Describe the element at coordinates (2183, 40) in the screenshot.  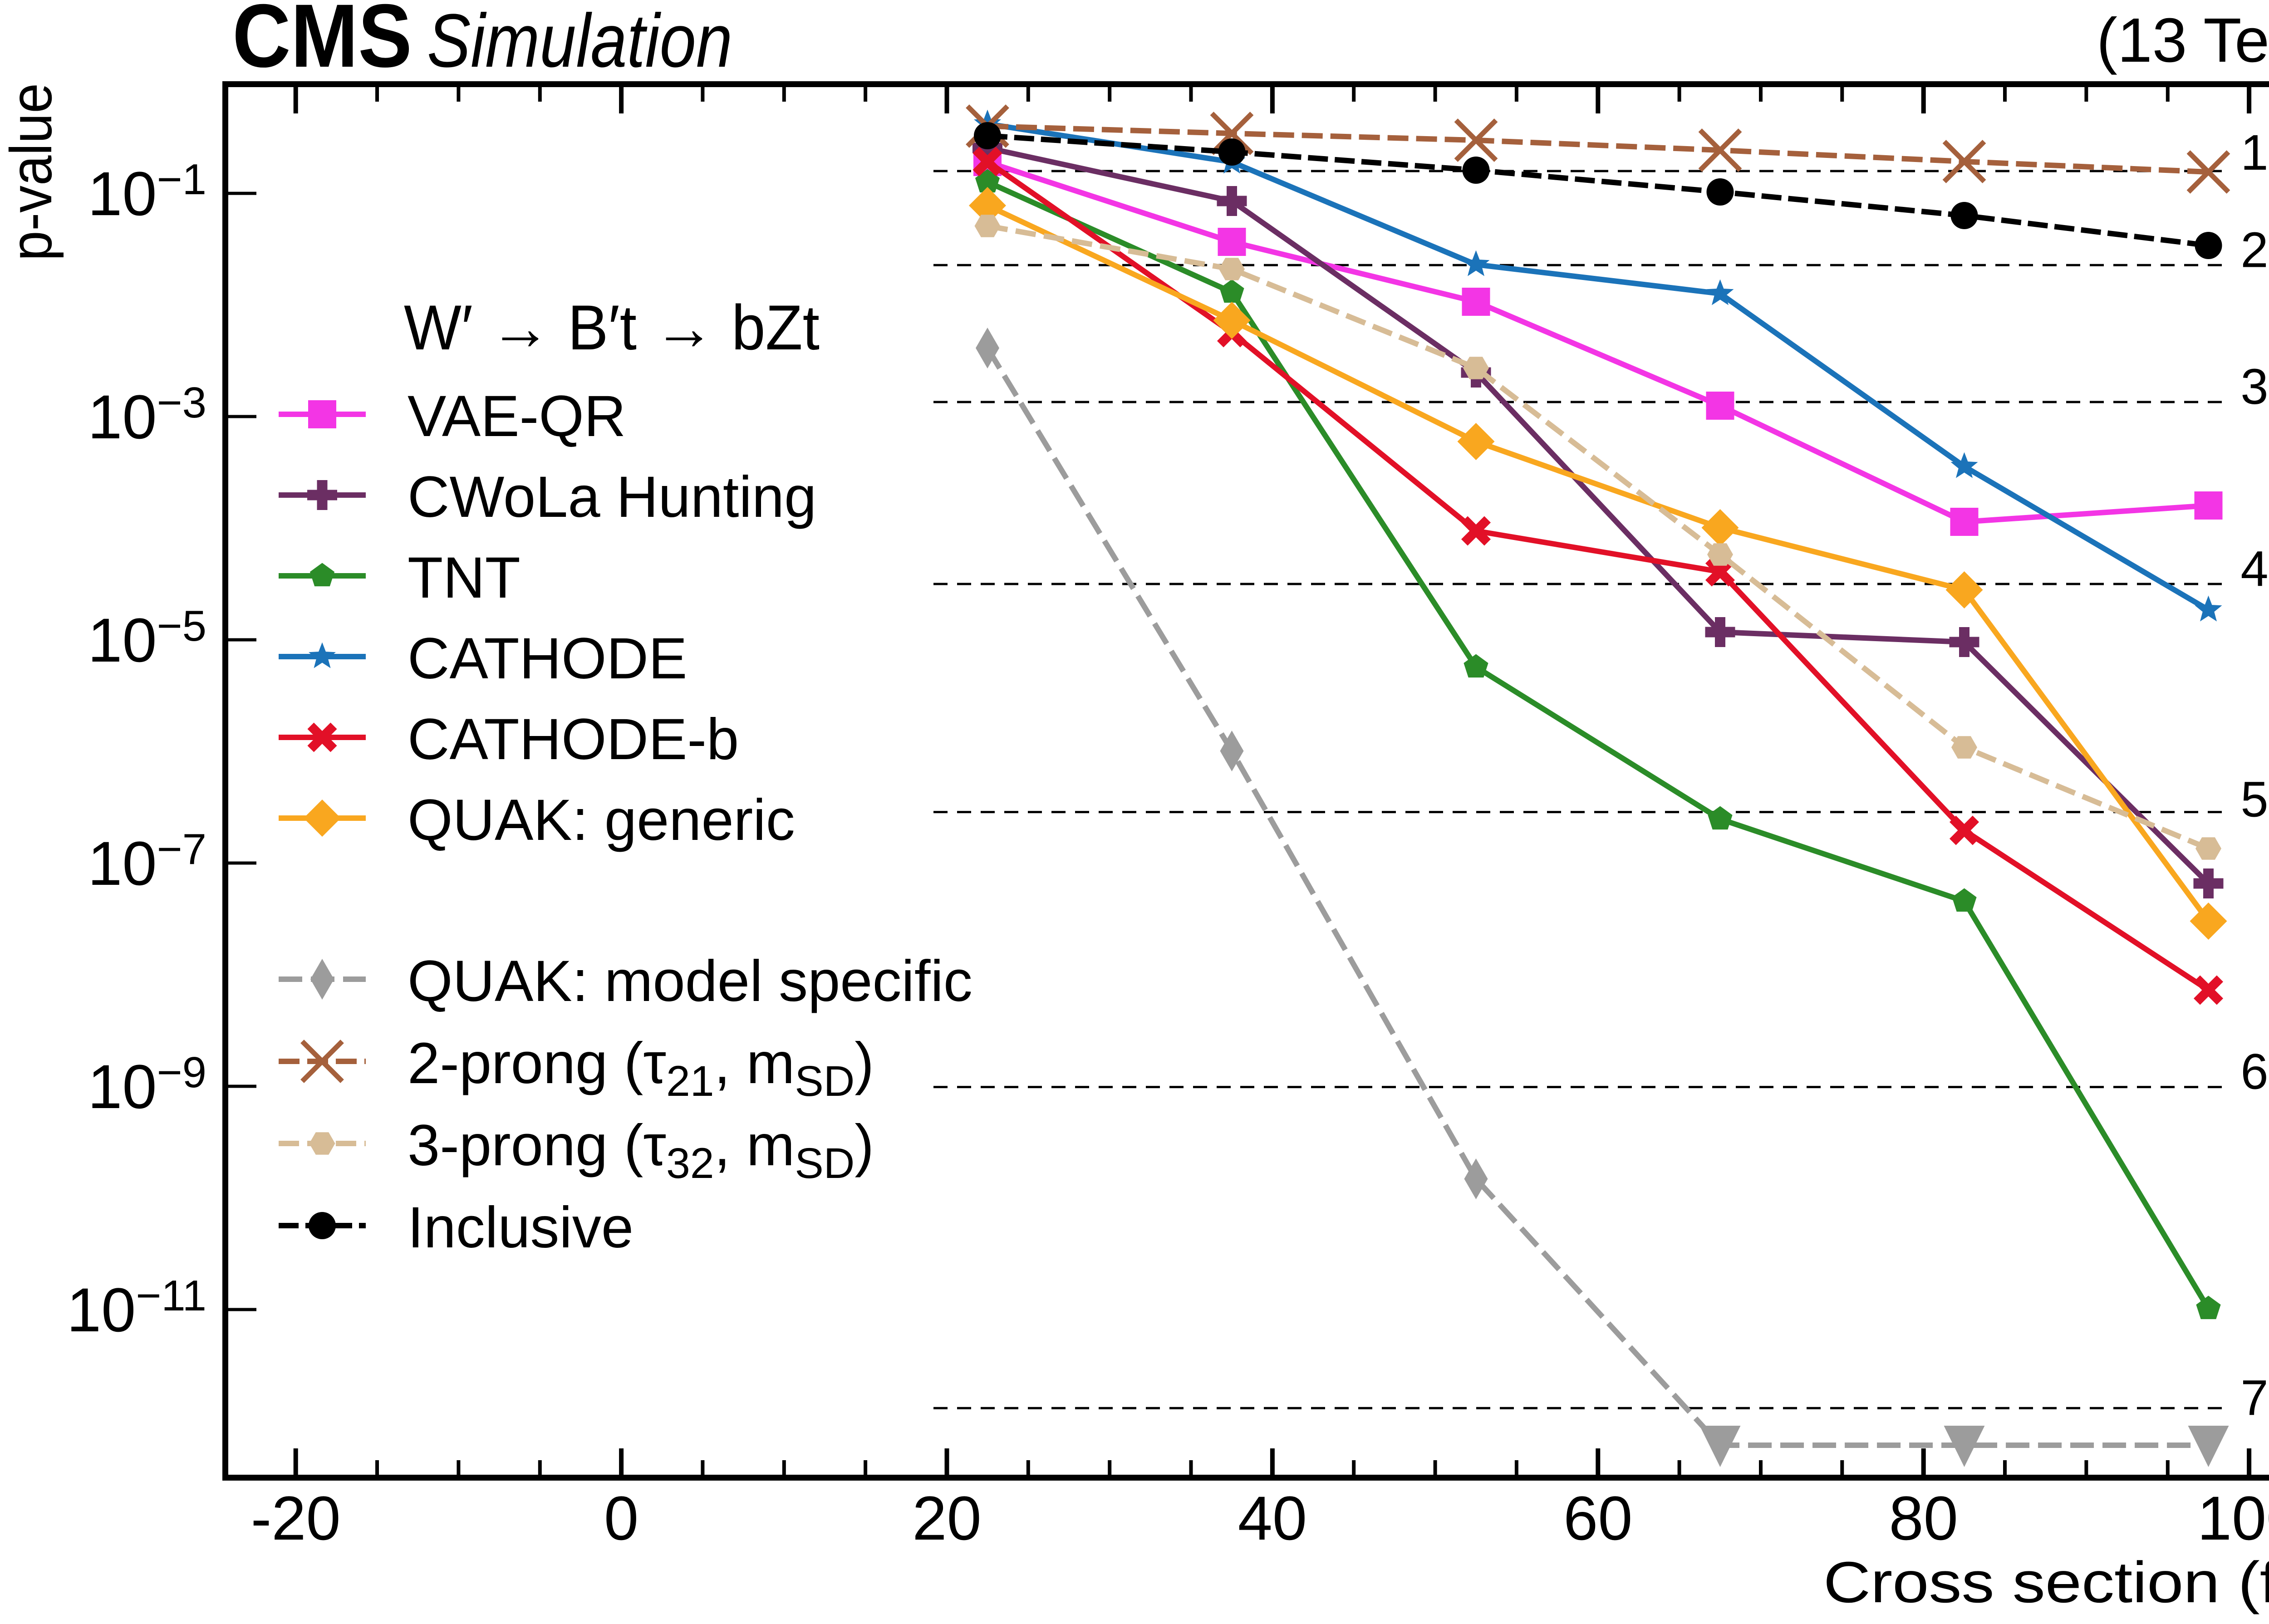
I see `svg-text: (13 TeV)` at that location.